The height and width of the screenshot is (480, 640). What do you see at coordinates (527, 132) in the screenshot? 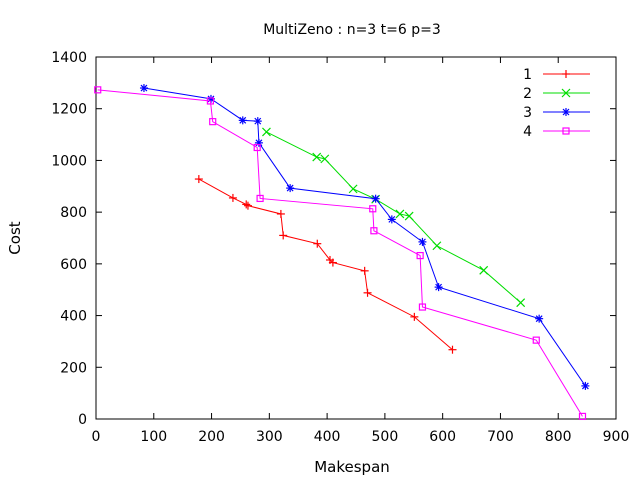
I see `legend-label: 4` at bounding box center [527, 132].